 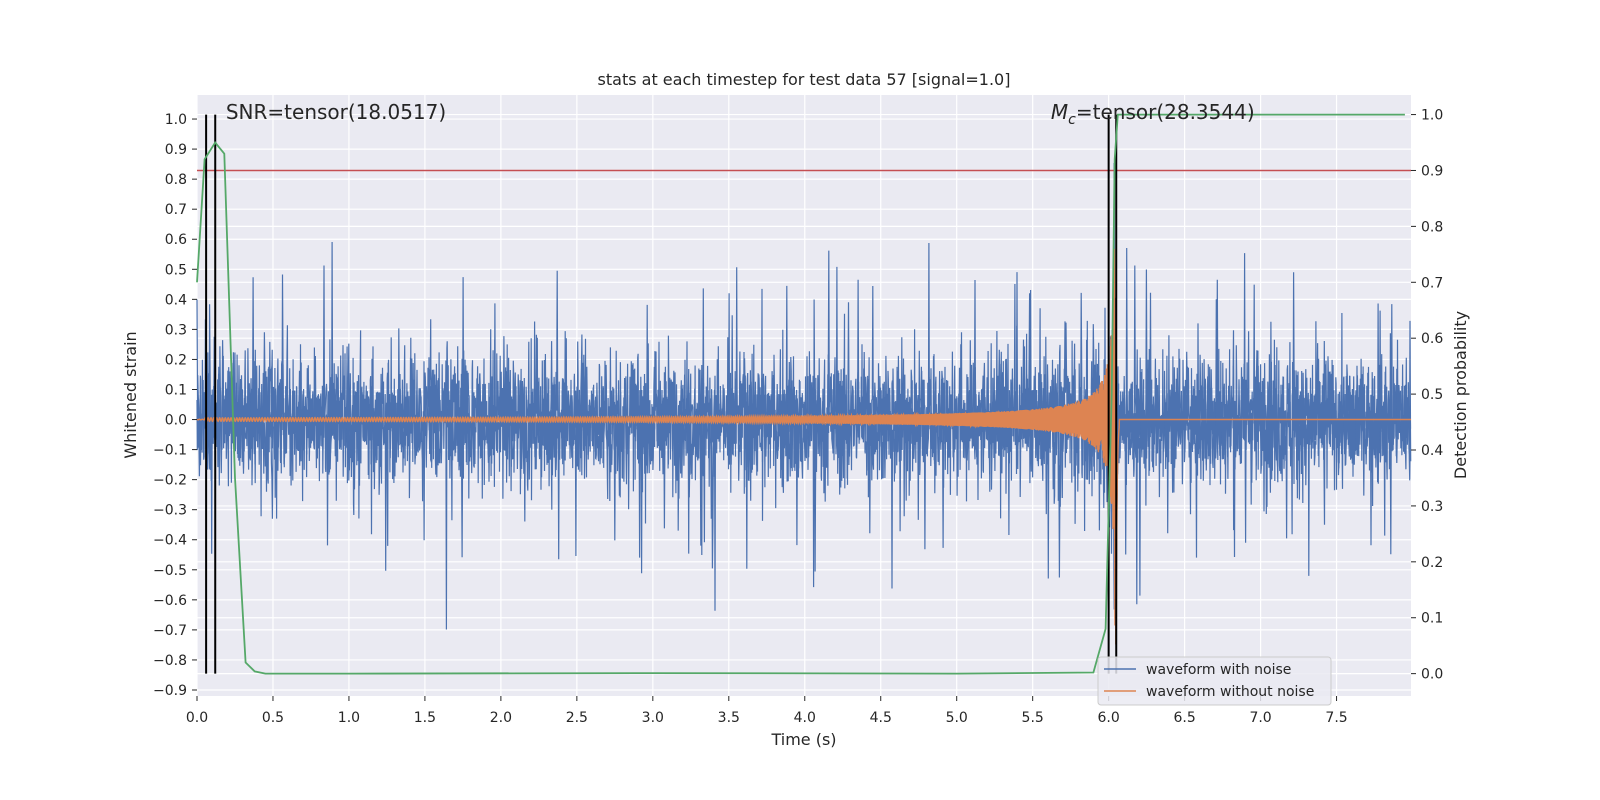 What do you see at coordinates (176, 330) in the screenshot?
I see `y-left-tick-label-7: 0.3` at bounding box center [176, 330].